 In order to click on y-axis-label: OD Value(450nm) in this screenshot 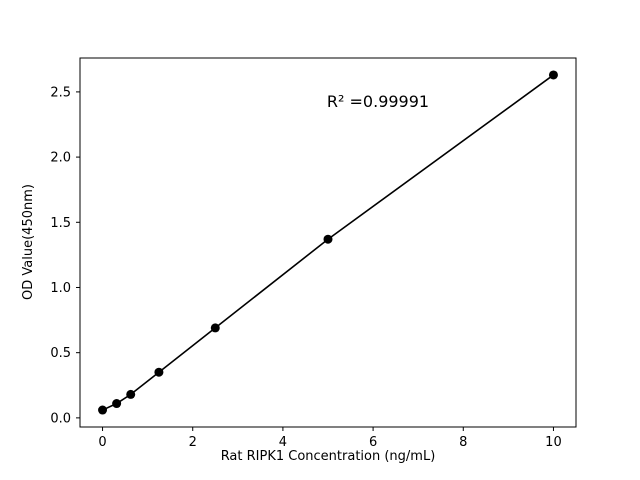, I will do `click(28, 242)`.